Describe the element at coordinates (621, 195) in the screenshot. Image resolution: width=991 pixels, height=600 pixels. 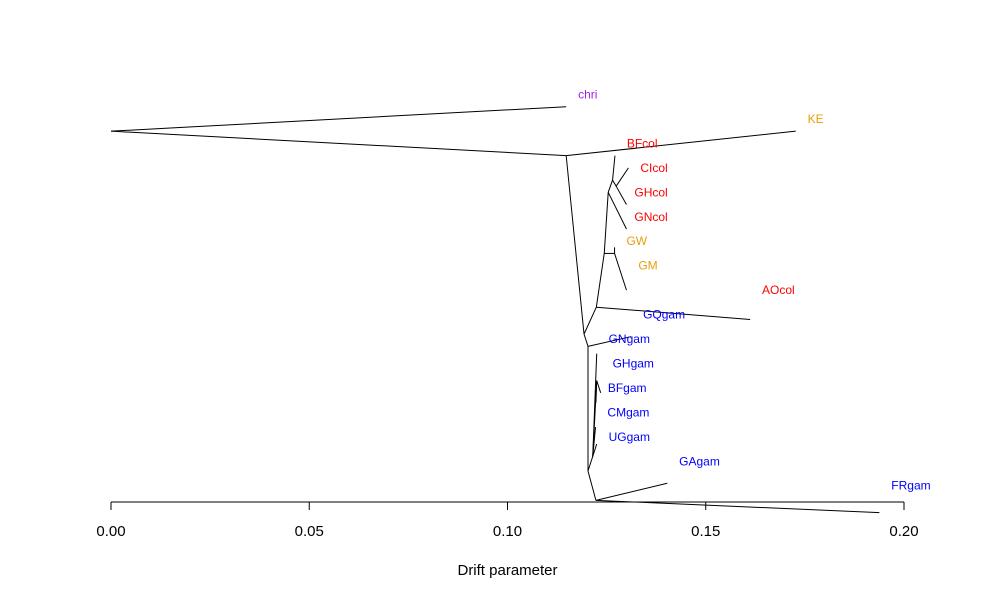
I see `branch-n7-GHcol` at that location.